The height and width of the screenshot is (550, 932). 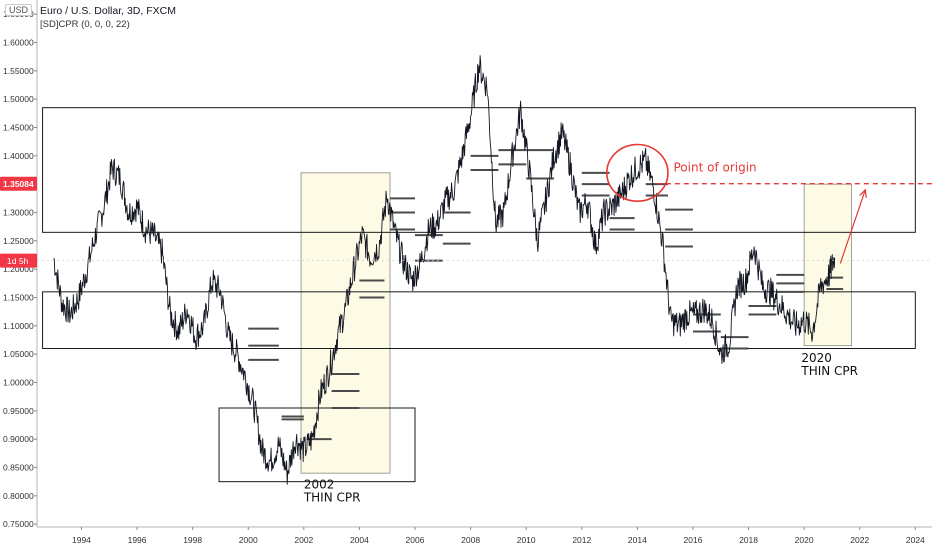 What do you see at coordinates (637, 172) in the screenshot?
I see `origin-circle` at bounding box center [637, 172].